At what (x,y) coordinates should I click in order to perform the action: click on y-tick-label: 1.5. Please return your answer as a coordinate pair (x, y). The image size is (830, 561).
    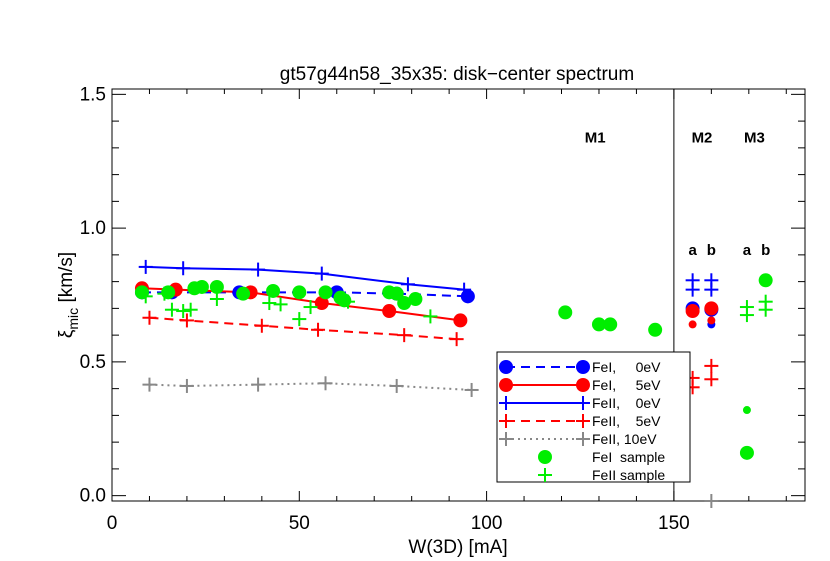
    Looking at the image, I should click on (93, 94).